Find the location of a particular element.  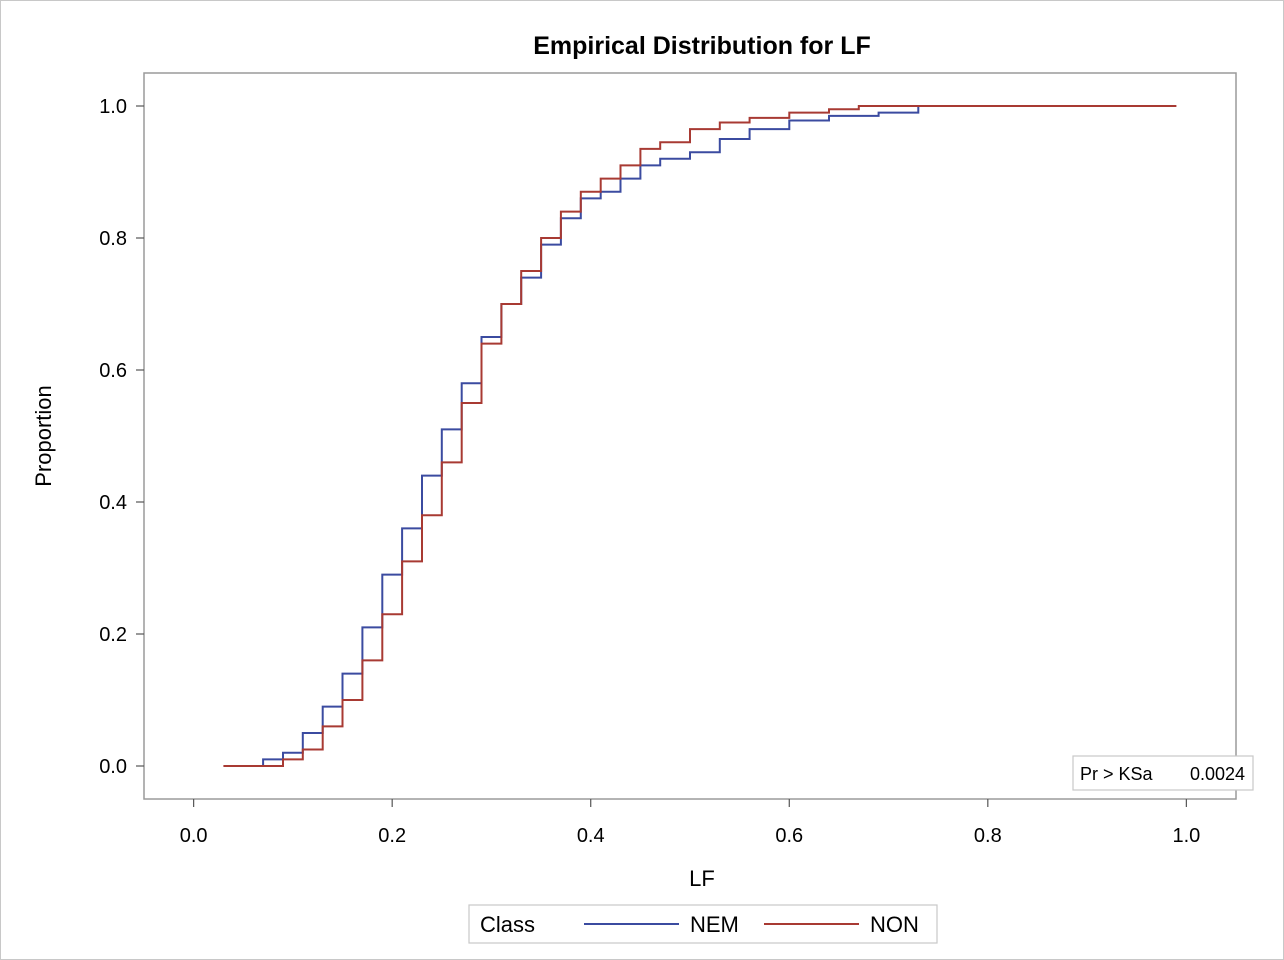

x-tick-label: 0.2 is located at coordinates (392, 836).